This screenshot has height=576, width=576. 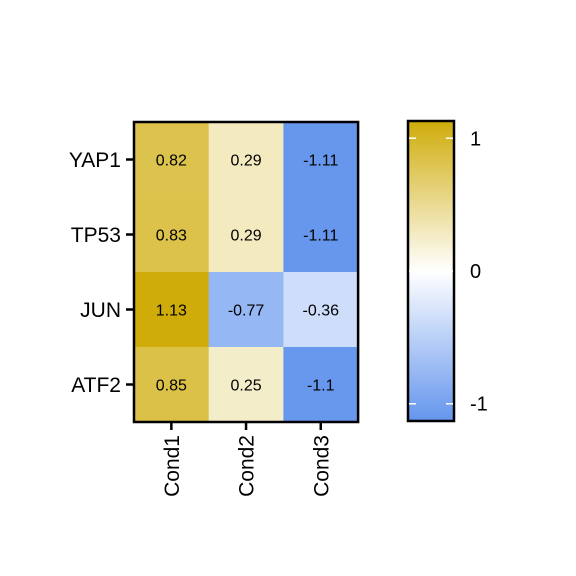 I want to click on colorbar-tick-label: 0, so click(x=475, y=272).